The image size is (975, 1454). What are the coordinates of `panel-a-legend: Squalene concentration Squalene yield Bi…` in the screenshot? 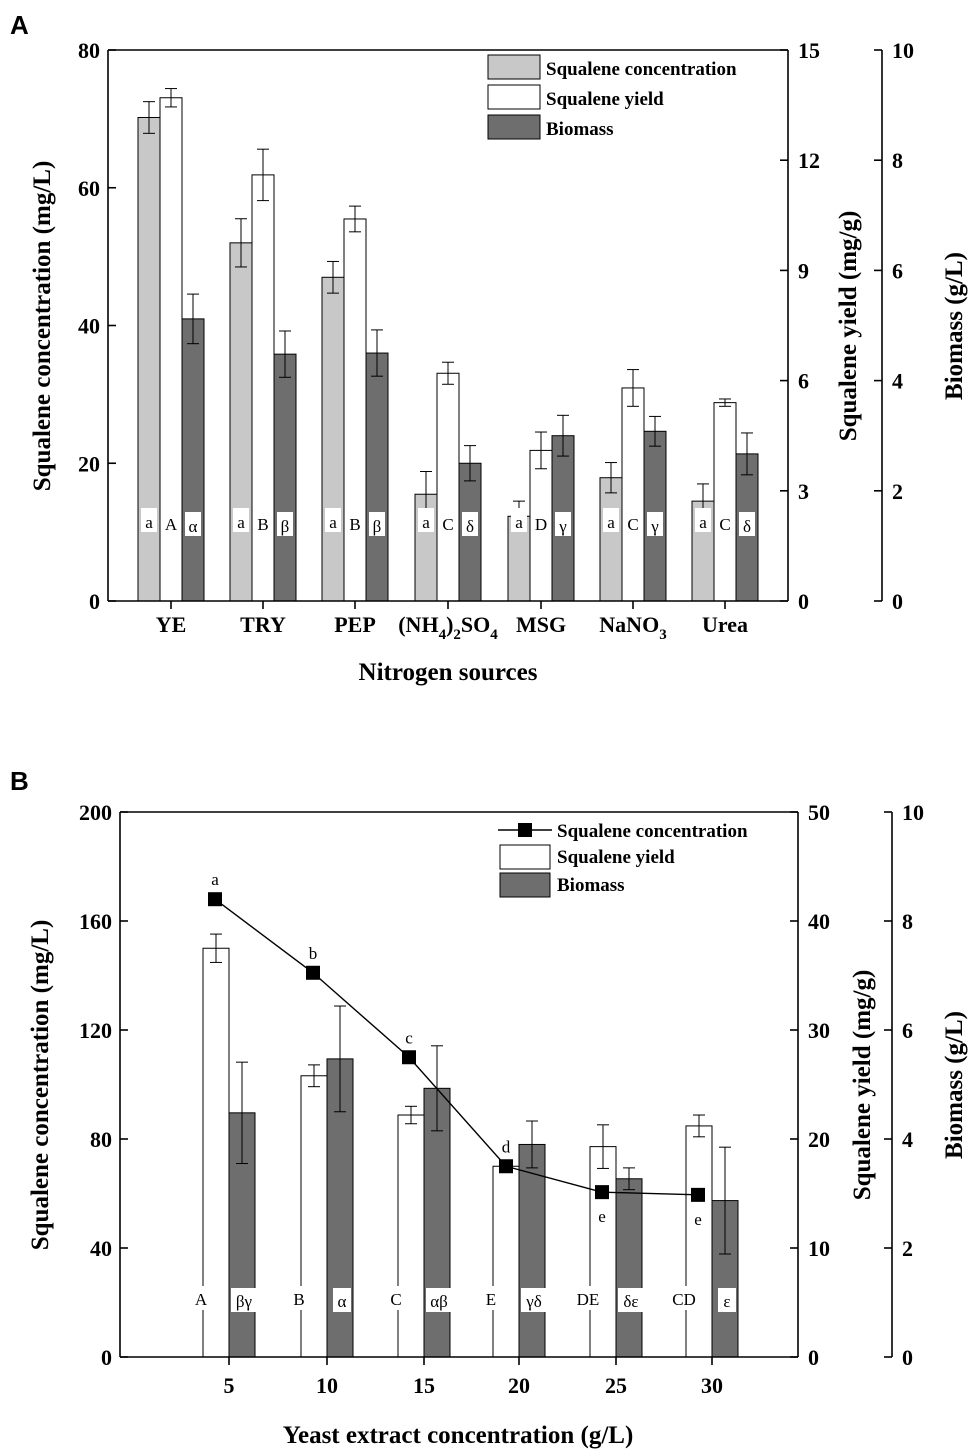 It's located at (612, 97).